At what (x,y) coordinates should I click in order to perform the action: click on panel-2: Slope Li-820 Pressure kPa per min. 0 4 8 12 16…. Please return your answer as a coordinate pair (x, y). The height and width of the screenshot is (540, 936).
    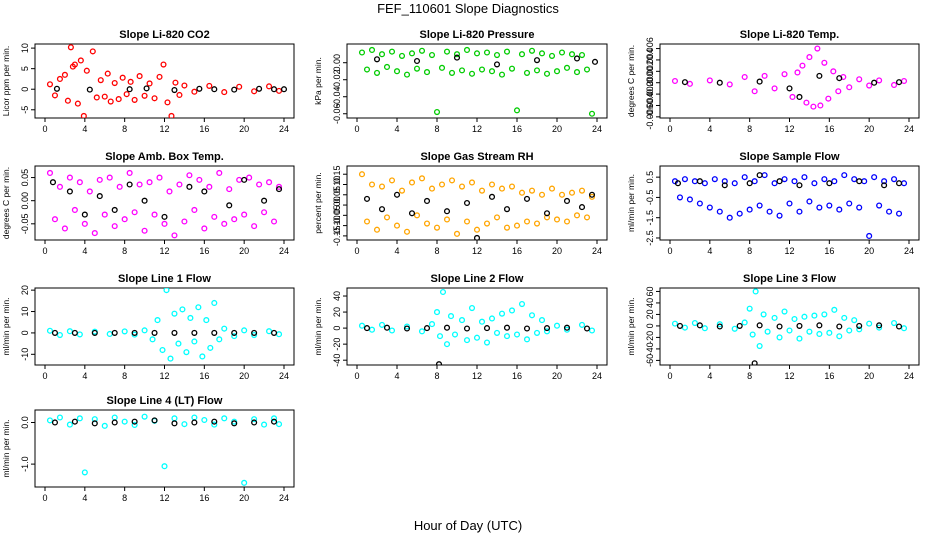
    Looking at the image, I should click on (460, 81).